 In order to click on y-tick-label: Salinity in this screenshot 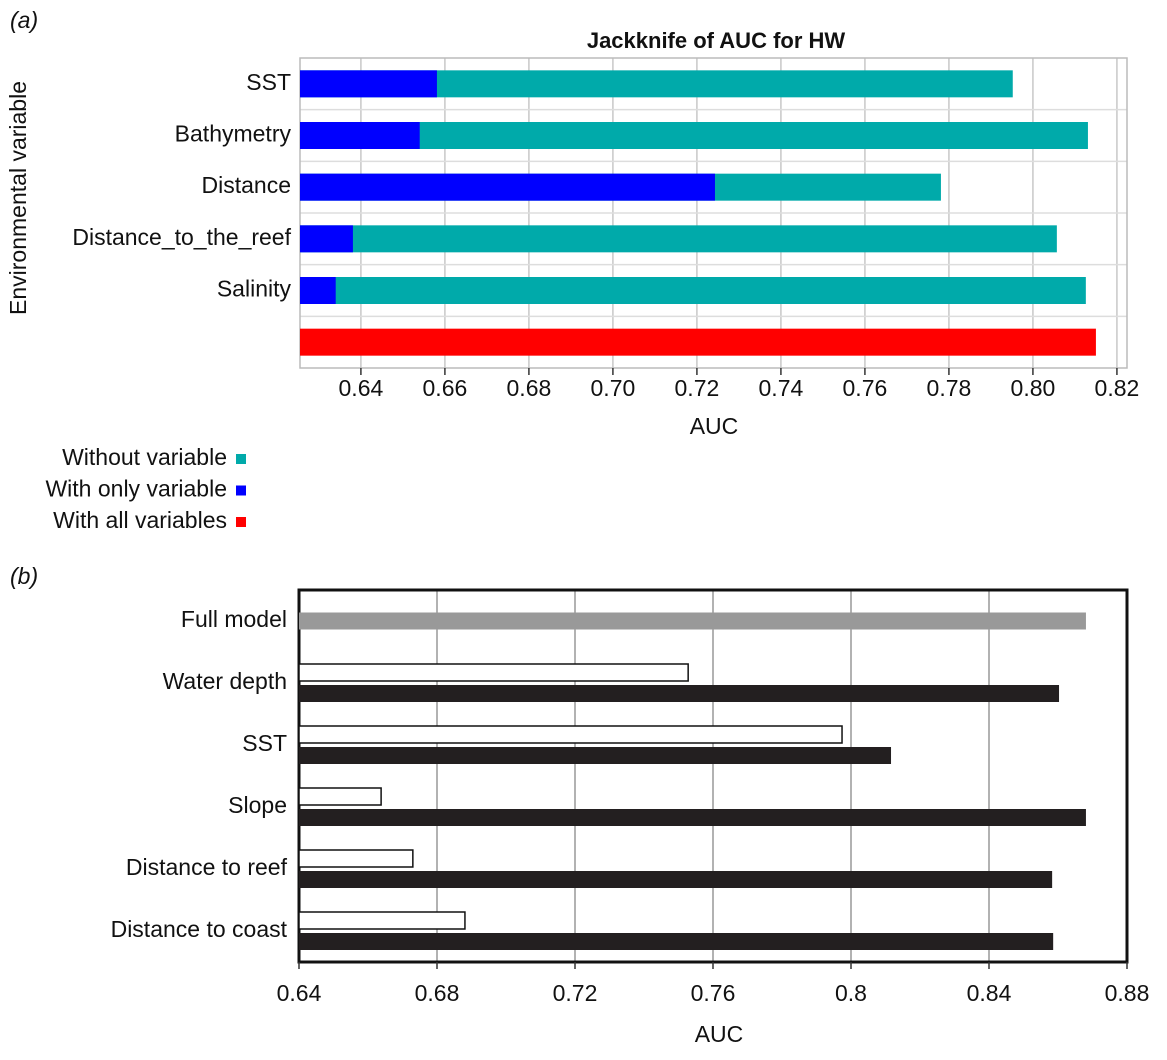, I will do `click(254, 289)`.